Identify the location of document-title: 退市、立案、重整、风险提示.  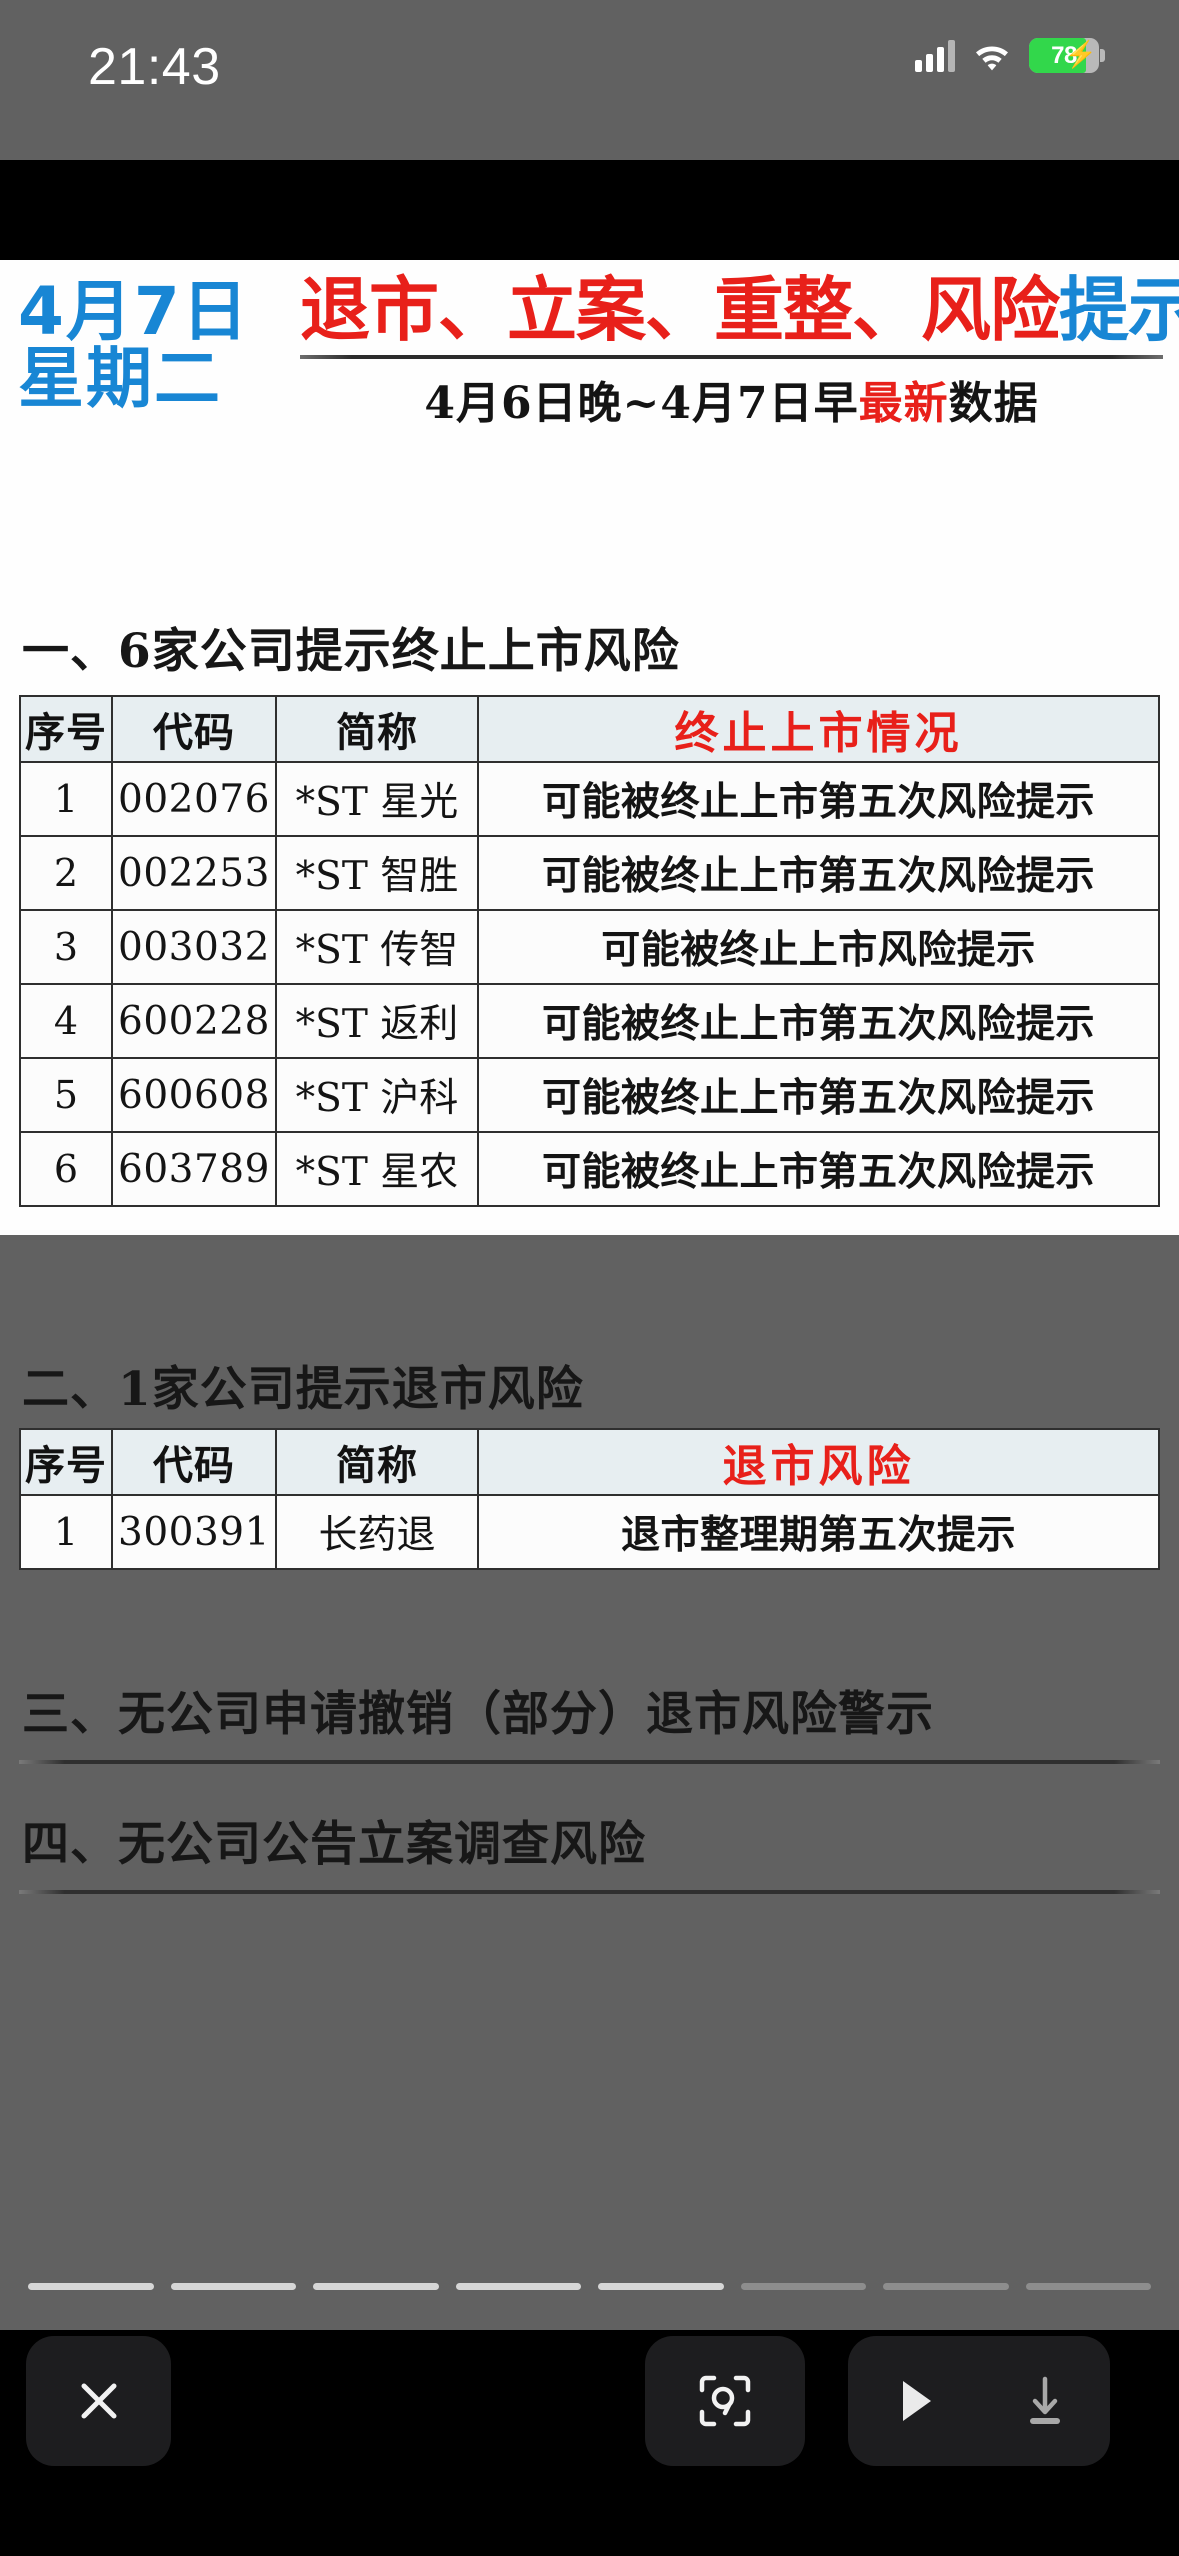
(739, 310).